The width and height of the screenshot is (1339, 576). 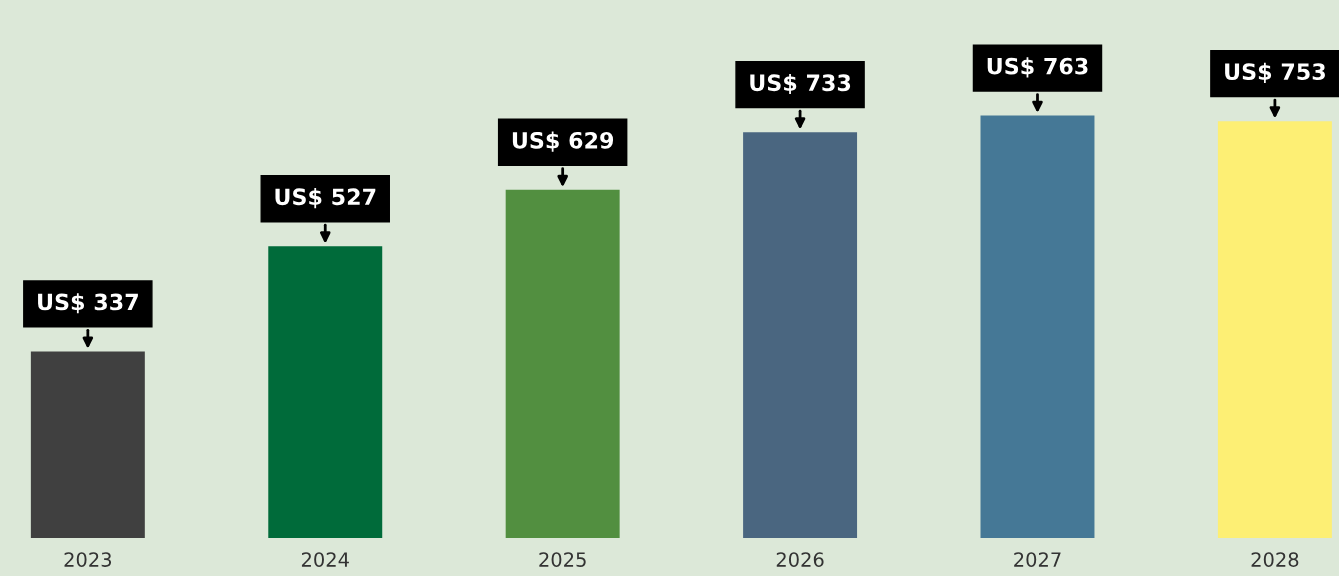 What do you see at coordinates (563, 141) in the screenshot?
I see `data-label: US$ 629` at bounding box center [563, 141].